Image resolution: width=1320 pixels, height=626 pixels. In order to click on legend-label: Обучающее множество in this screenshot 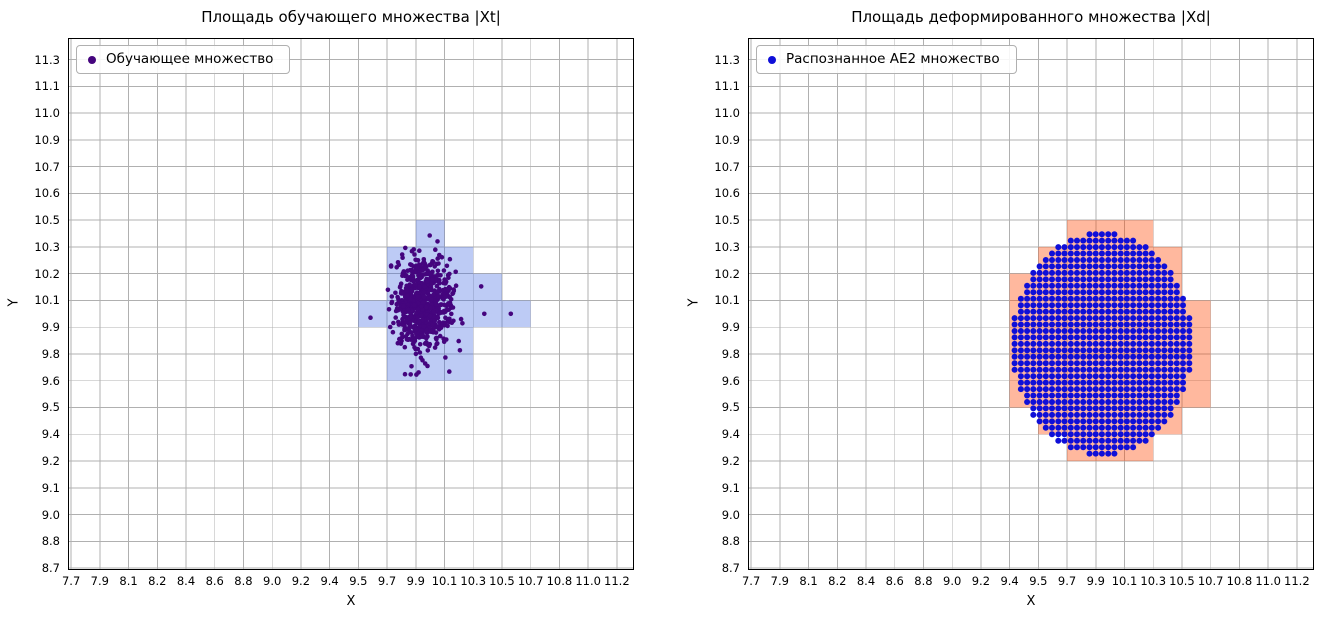, I will do `click(190, 59)`.